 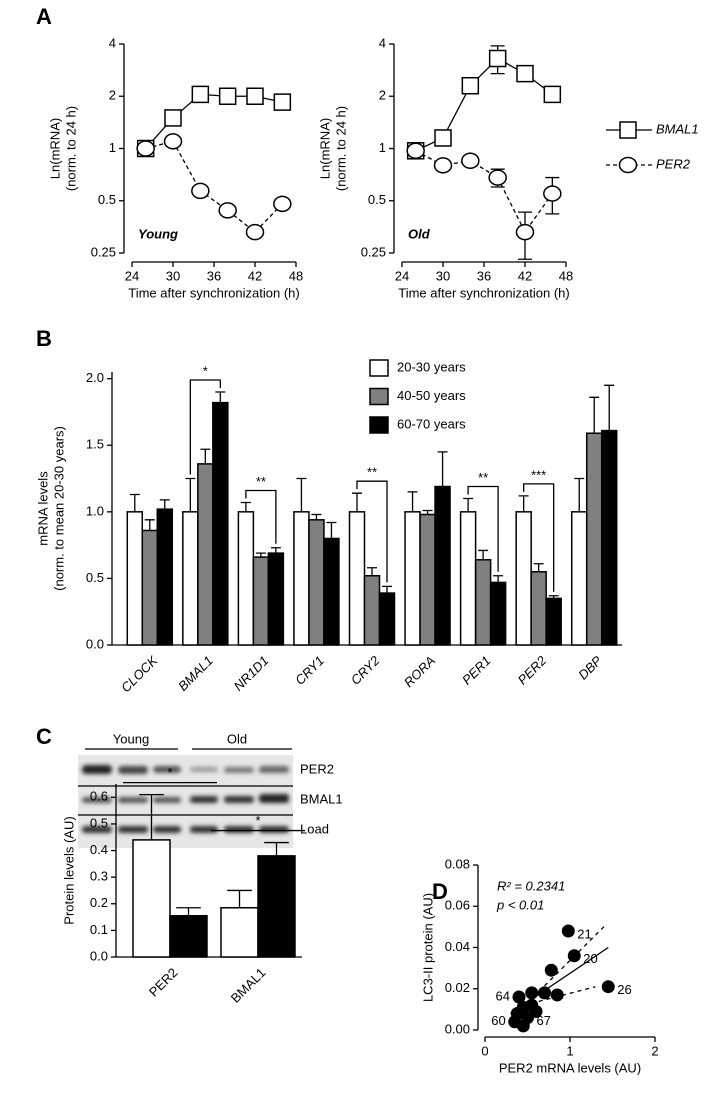 I want to click on y-tick-label: 2.0, so click(x=95, y=377).